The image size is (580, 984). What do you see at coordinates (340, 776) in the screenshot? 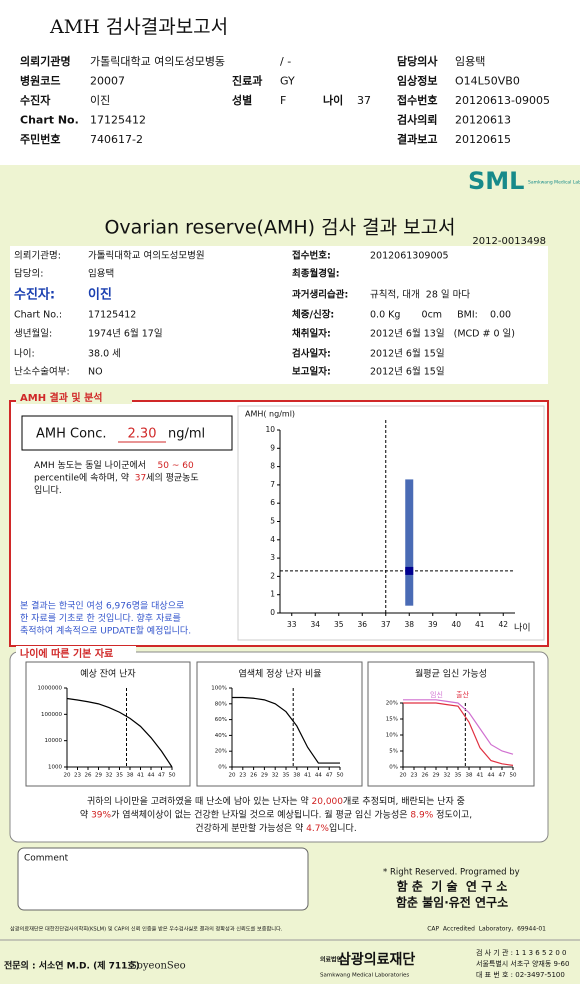
I see `x-tick-label: 50` at bounding box center [340, 776].